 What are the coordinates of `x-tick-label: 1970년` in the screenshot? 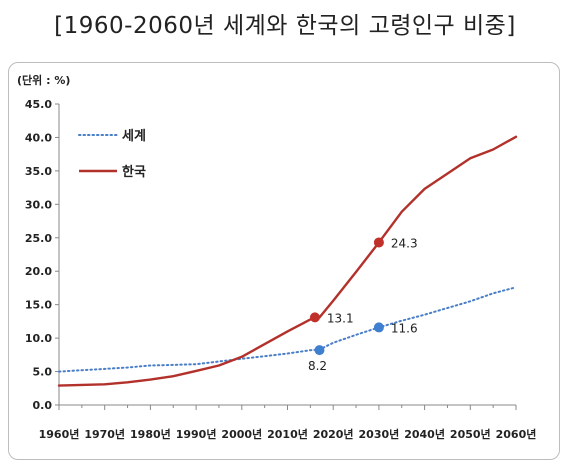 It's located at (104, 434).